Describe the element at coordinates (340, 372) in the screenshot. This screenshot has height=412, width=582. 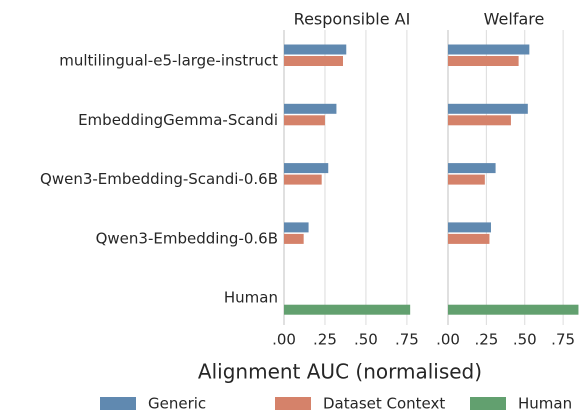
I see `x-axis-label: Alignment AUC (normalised)` at that location.